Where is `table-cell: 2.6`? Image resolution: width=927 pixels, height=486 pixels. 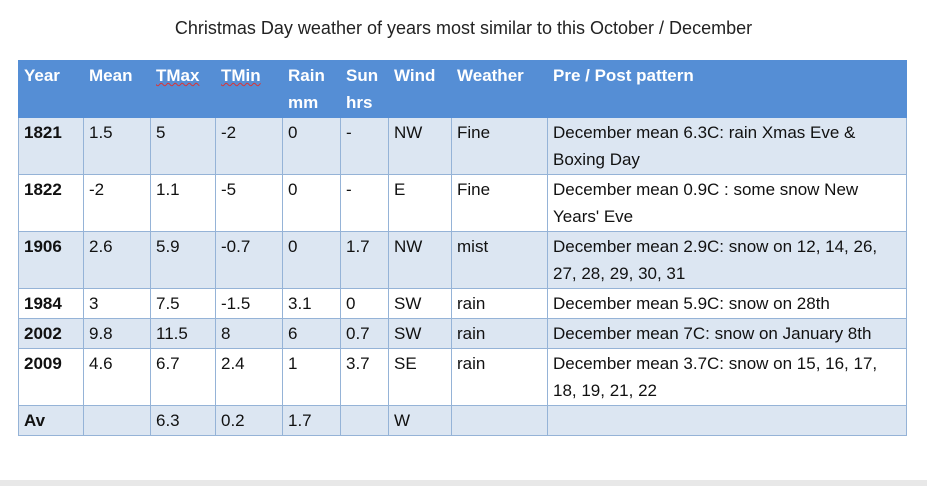
table-cell: 2.6 is located at coordinates (117, 260).